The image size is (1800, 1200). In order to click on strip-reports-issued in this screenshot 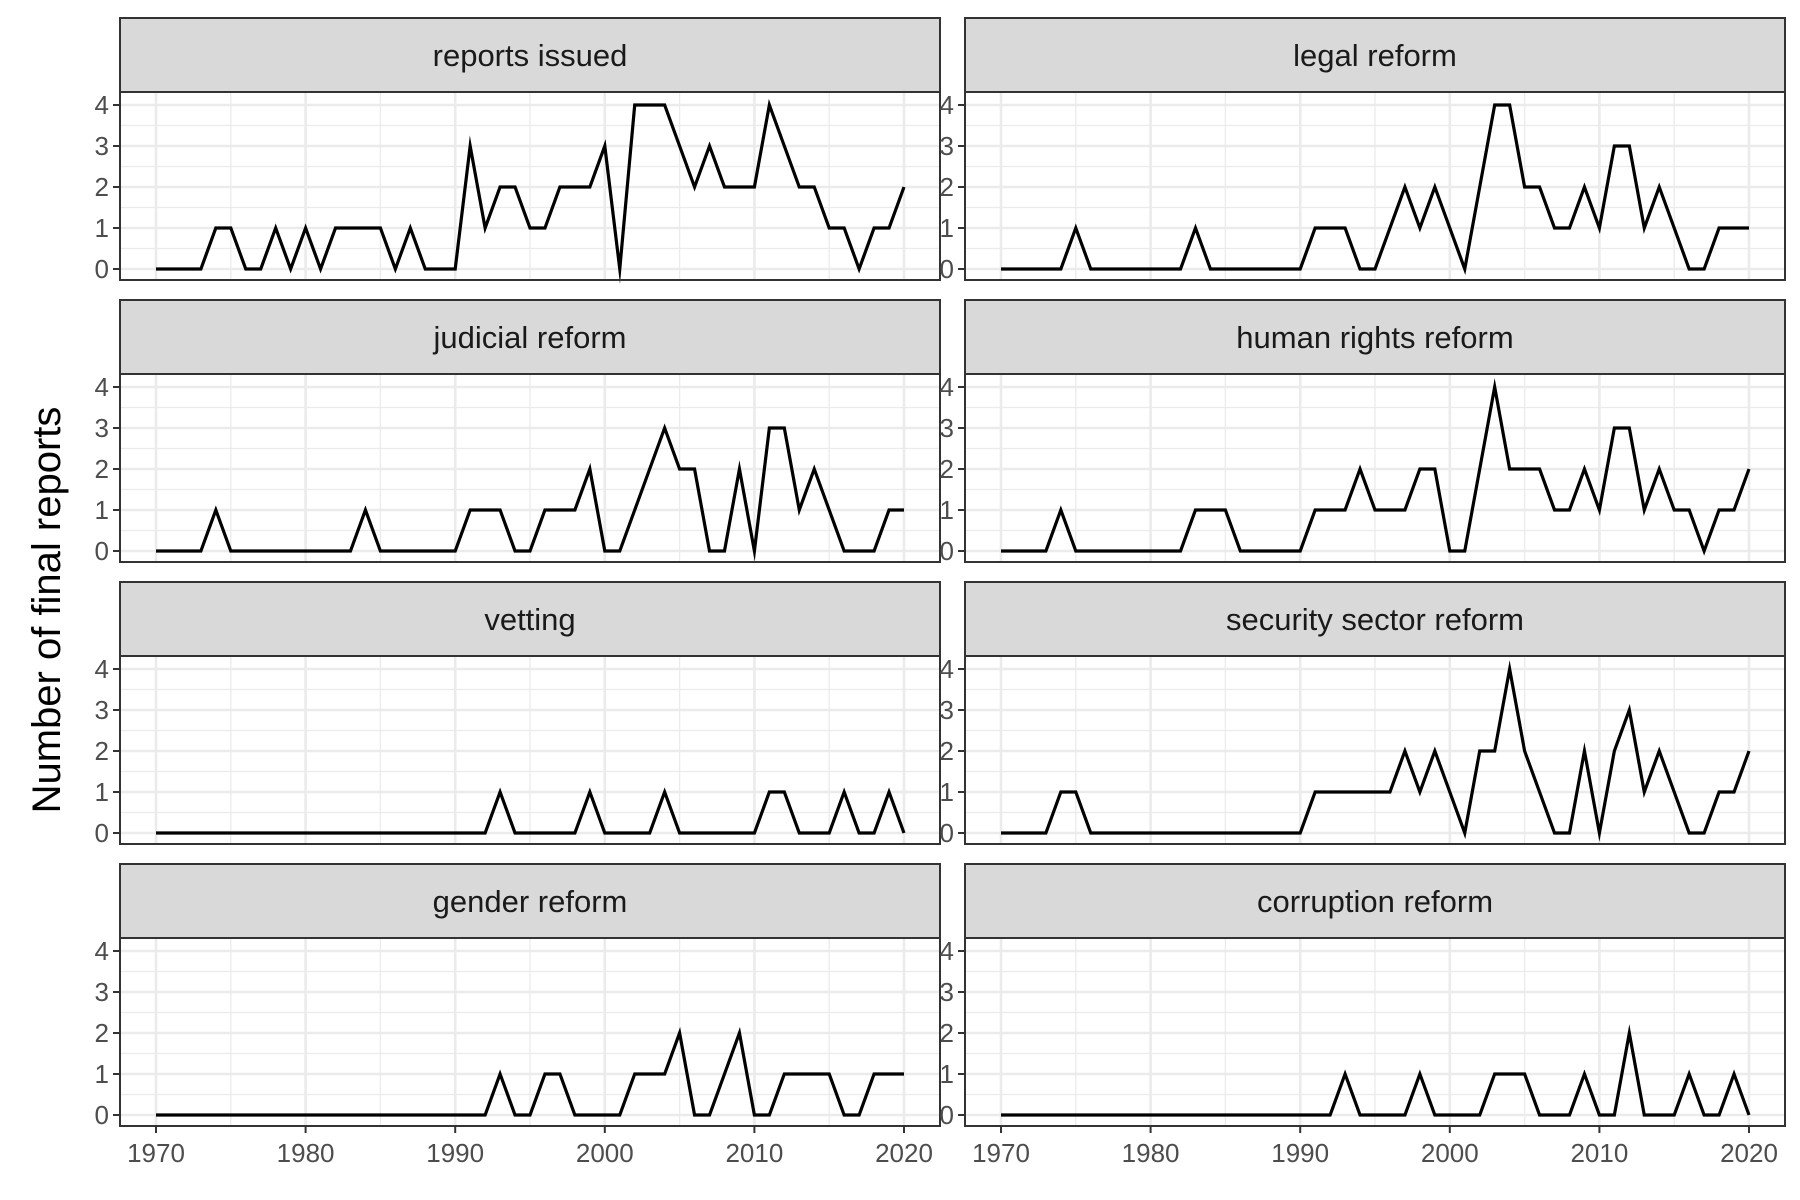, I will do `click(530, 55)`.